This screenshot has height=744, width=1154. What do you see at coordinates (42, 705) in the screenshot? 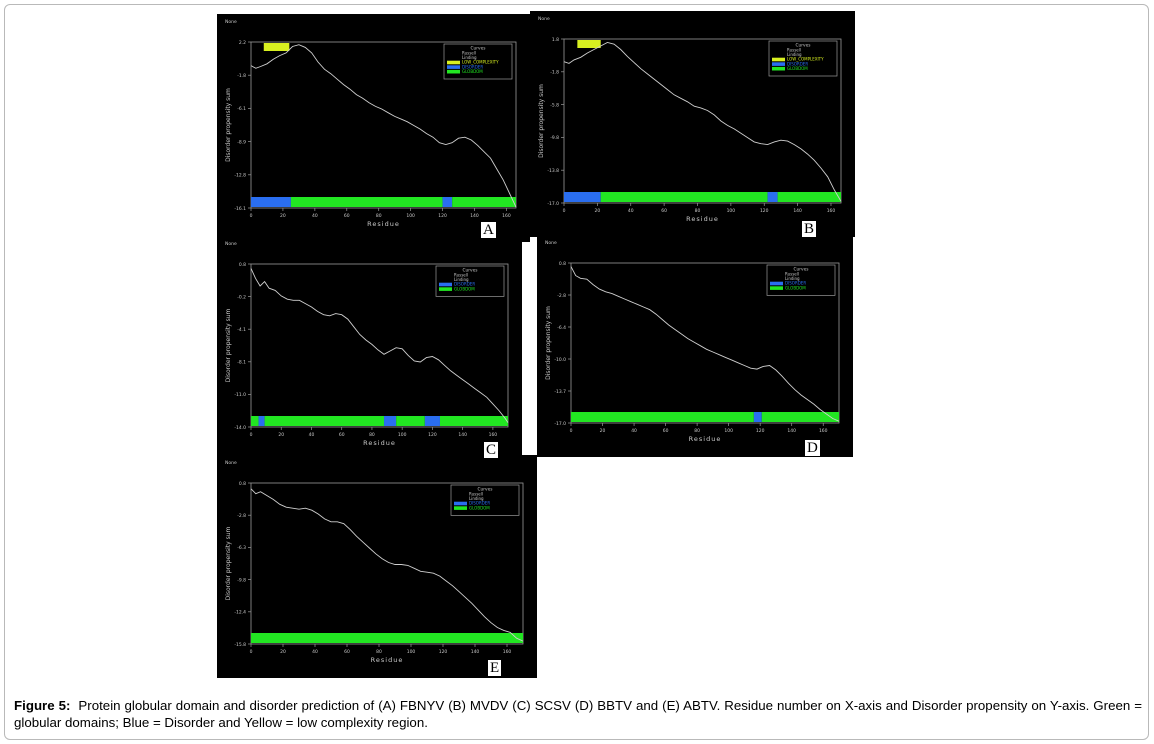
I see `caption-label: Figure 5:` at bounding box center [42, 705].